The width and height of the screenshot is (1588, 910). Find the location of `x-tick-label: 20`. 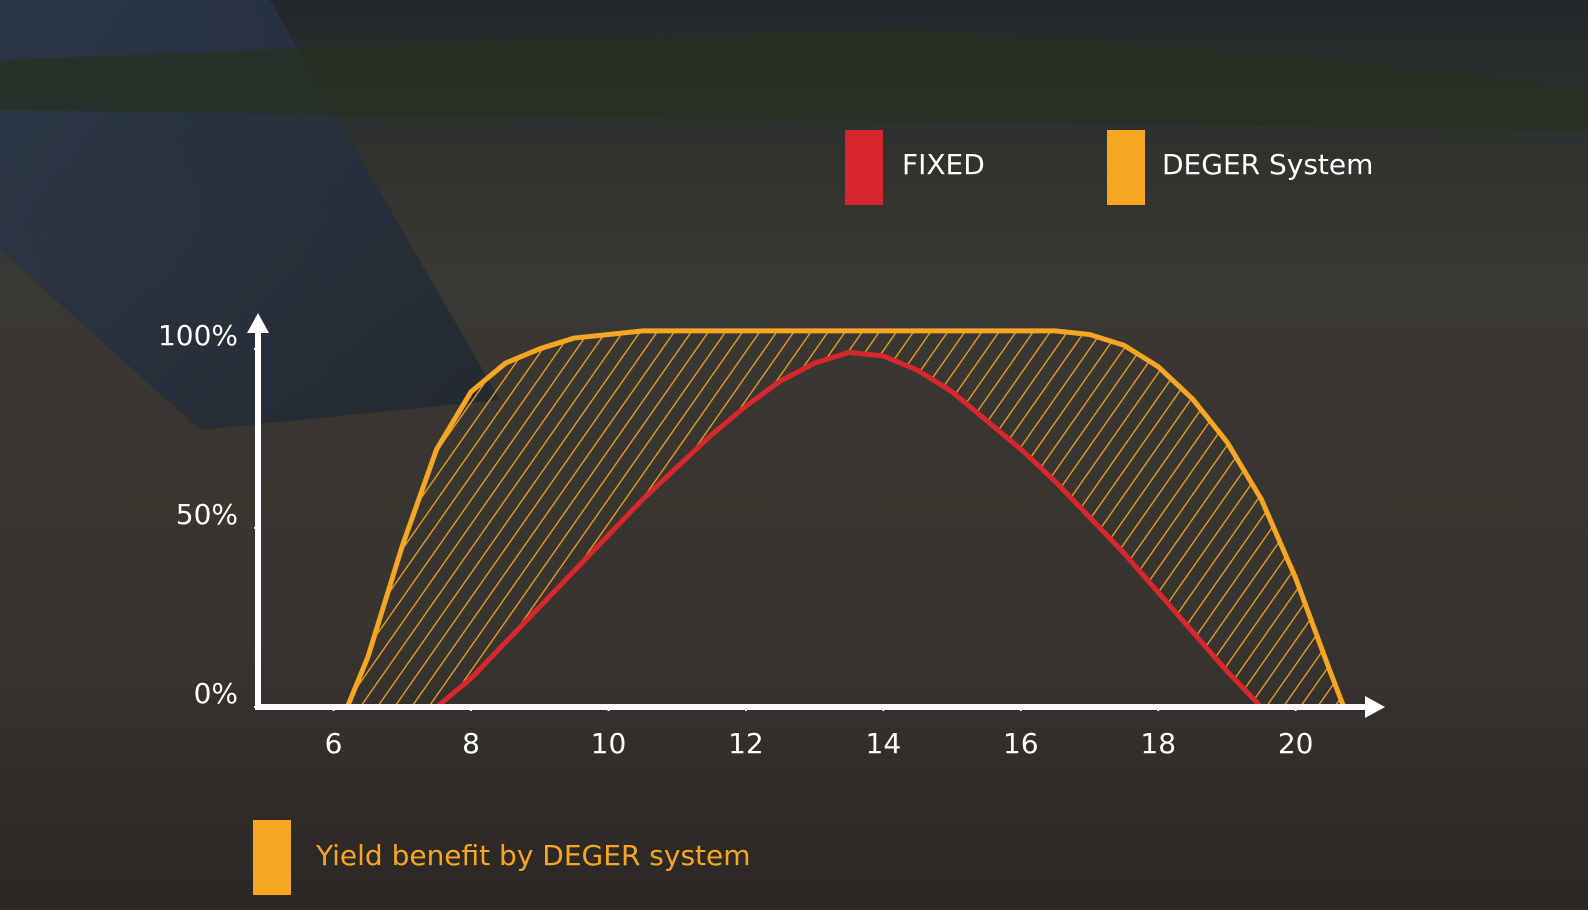

x-tick-label: 20 is located at coordinates (1296, 743).